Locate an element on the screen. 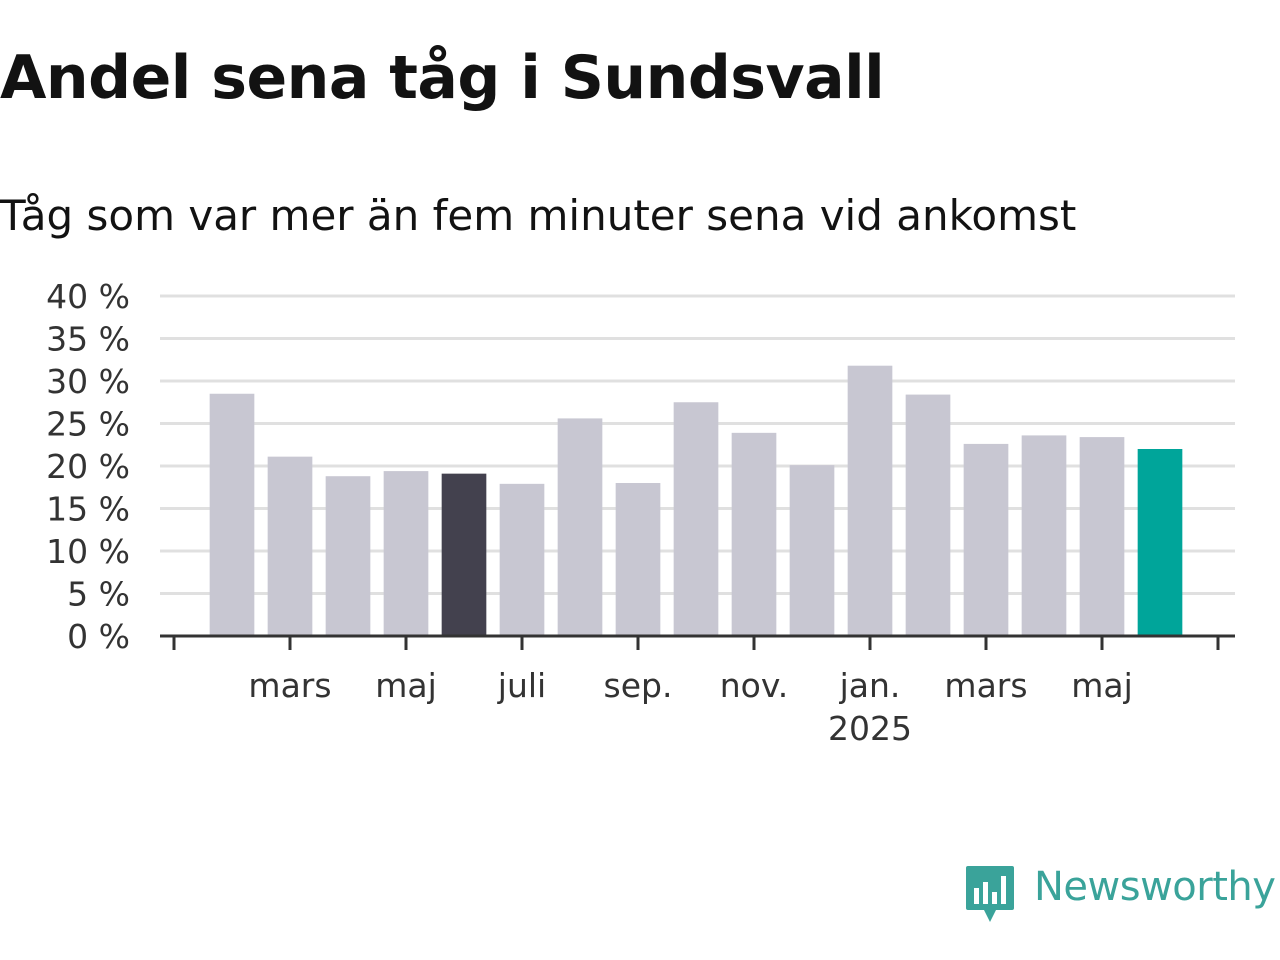 The height and width of the screenshot is (960, 1280). y-tick-label: 30 % is located at coordinates (88, 381).